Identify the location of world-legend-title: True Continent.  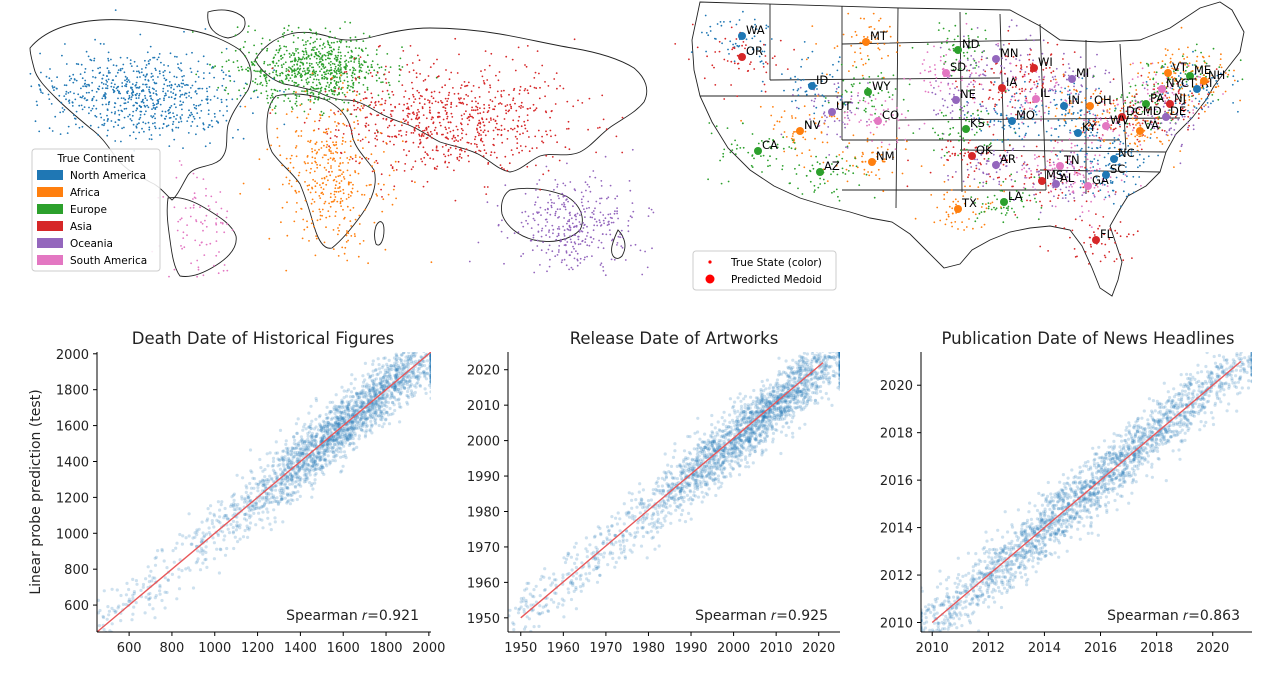
(96, 159).